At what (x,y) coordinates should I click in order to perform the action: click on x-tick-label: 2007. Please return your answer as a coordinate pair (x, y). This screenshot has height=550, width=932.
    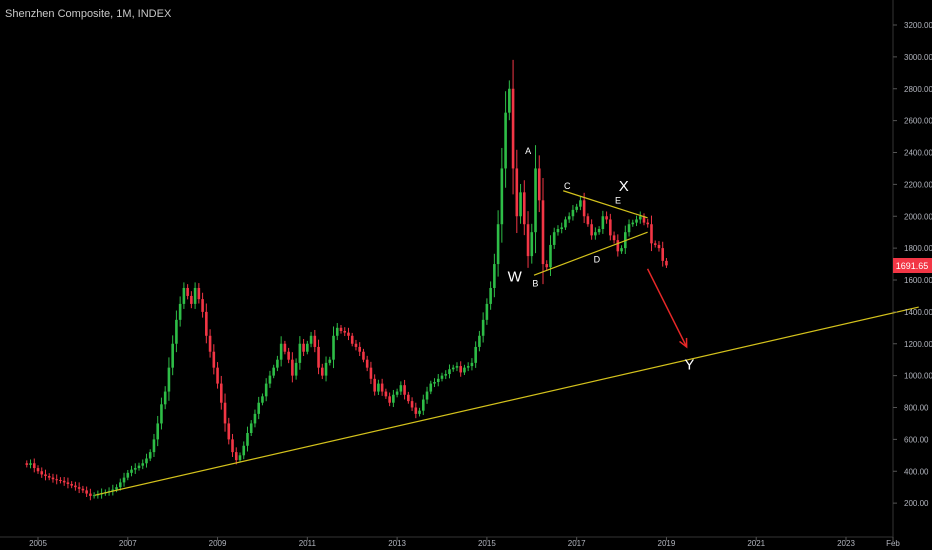
    Looking at the image, I should click on (128, 543).